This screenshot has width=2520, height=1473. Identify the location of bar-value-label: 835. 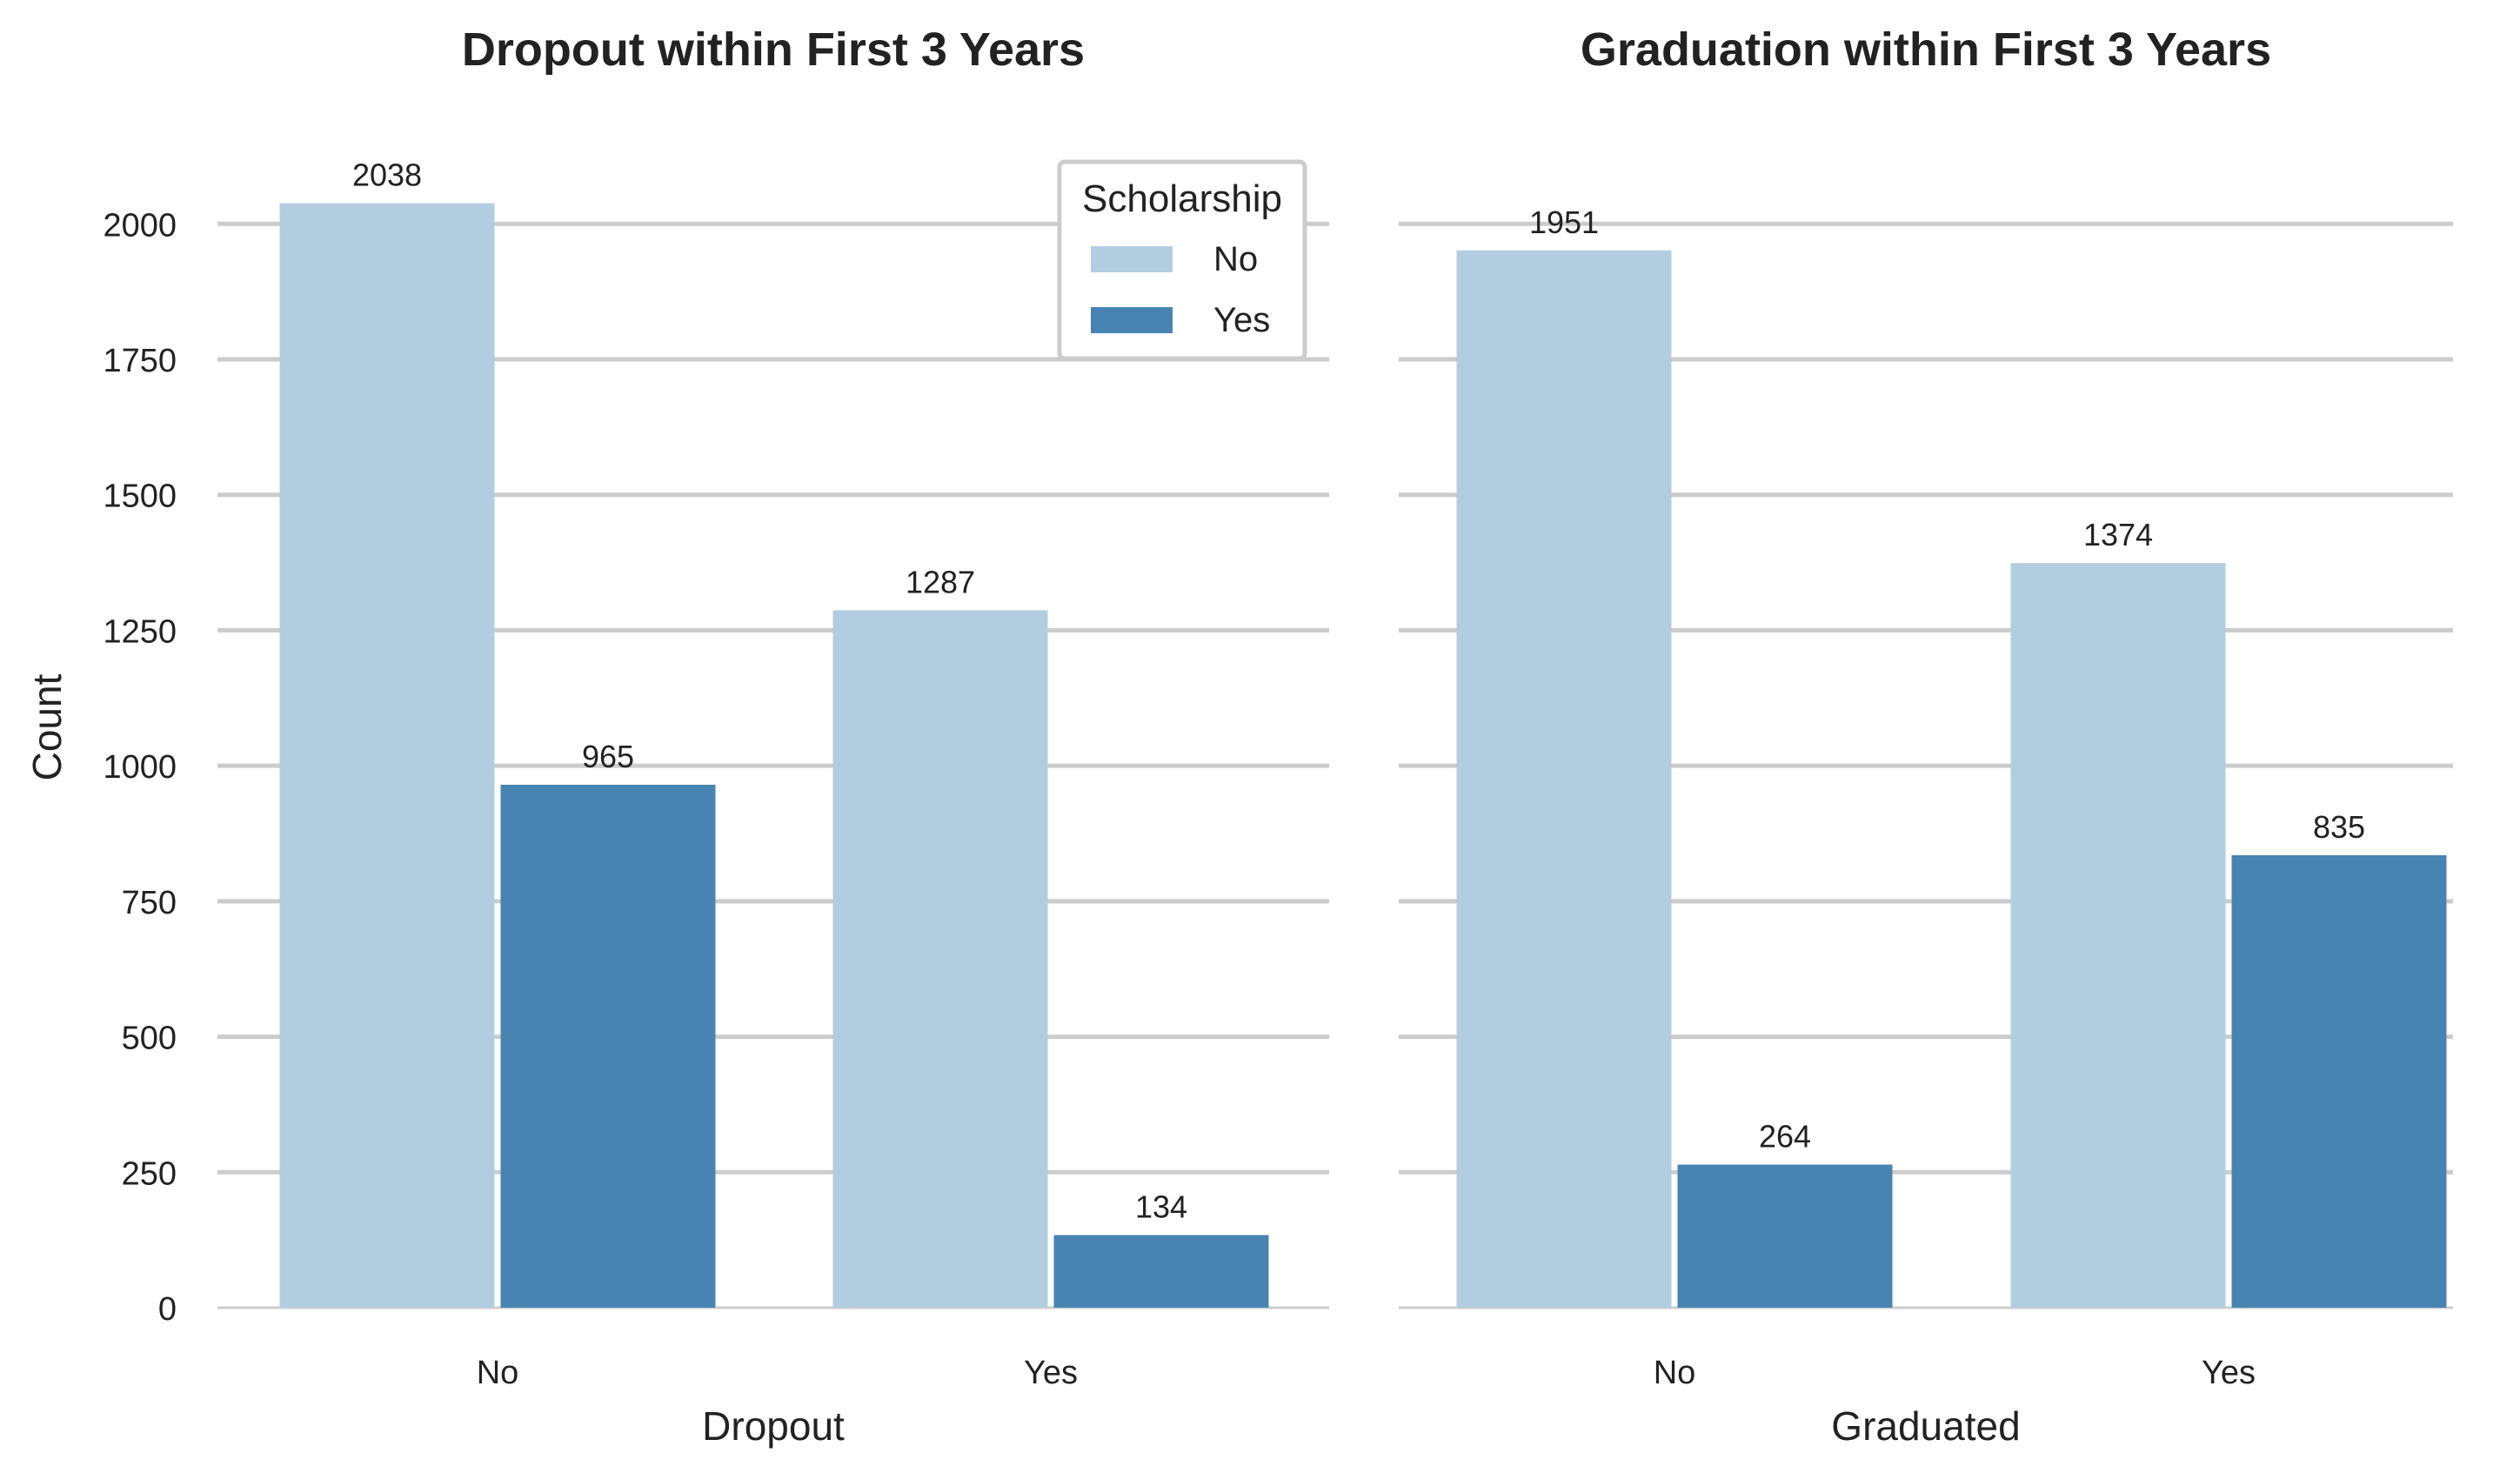
(2339, 827).